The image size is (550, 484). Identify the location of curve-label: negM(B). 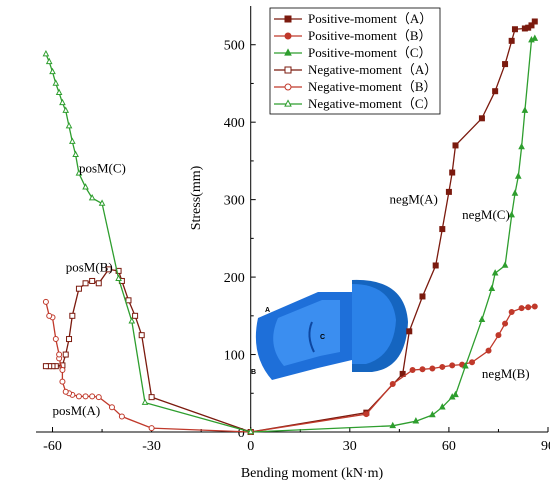
(506, 373).